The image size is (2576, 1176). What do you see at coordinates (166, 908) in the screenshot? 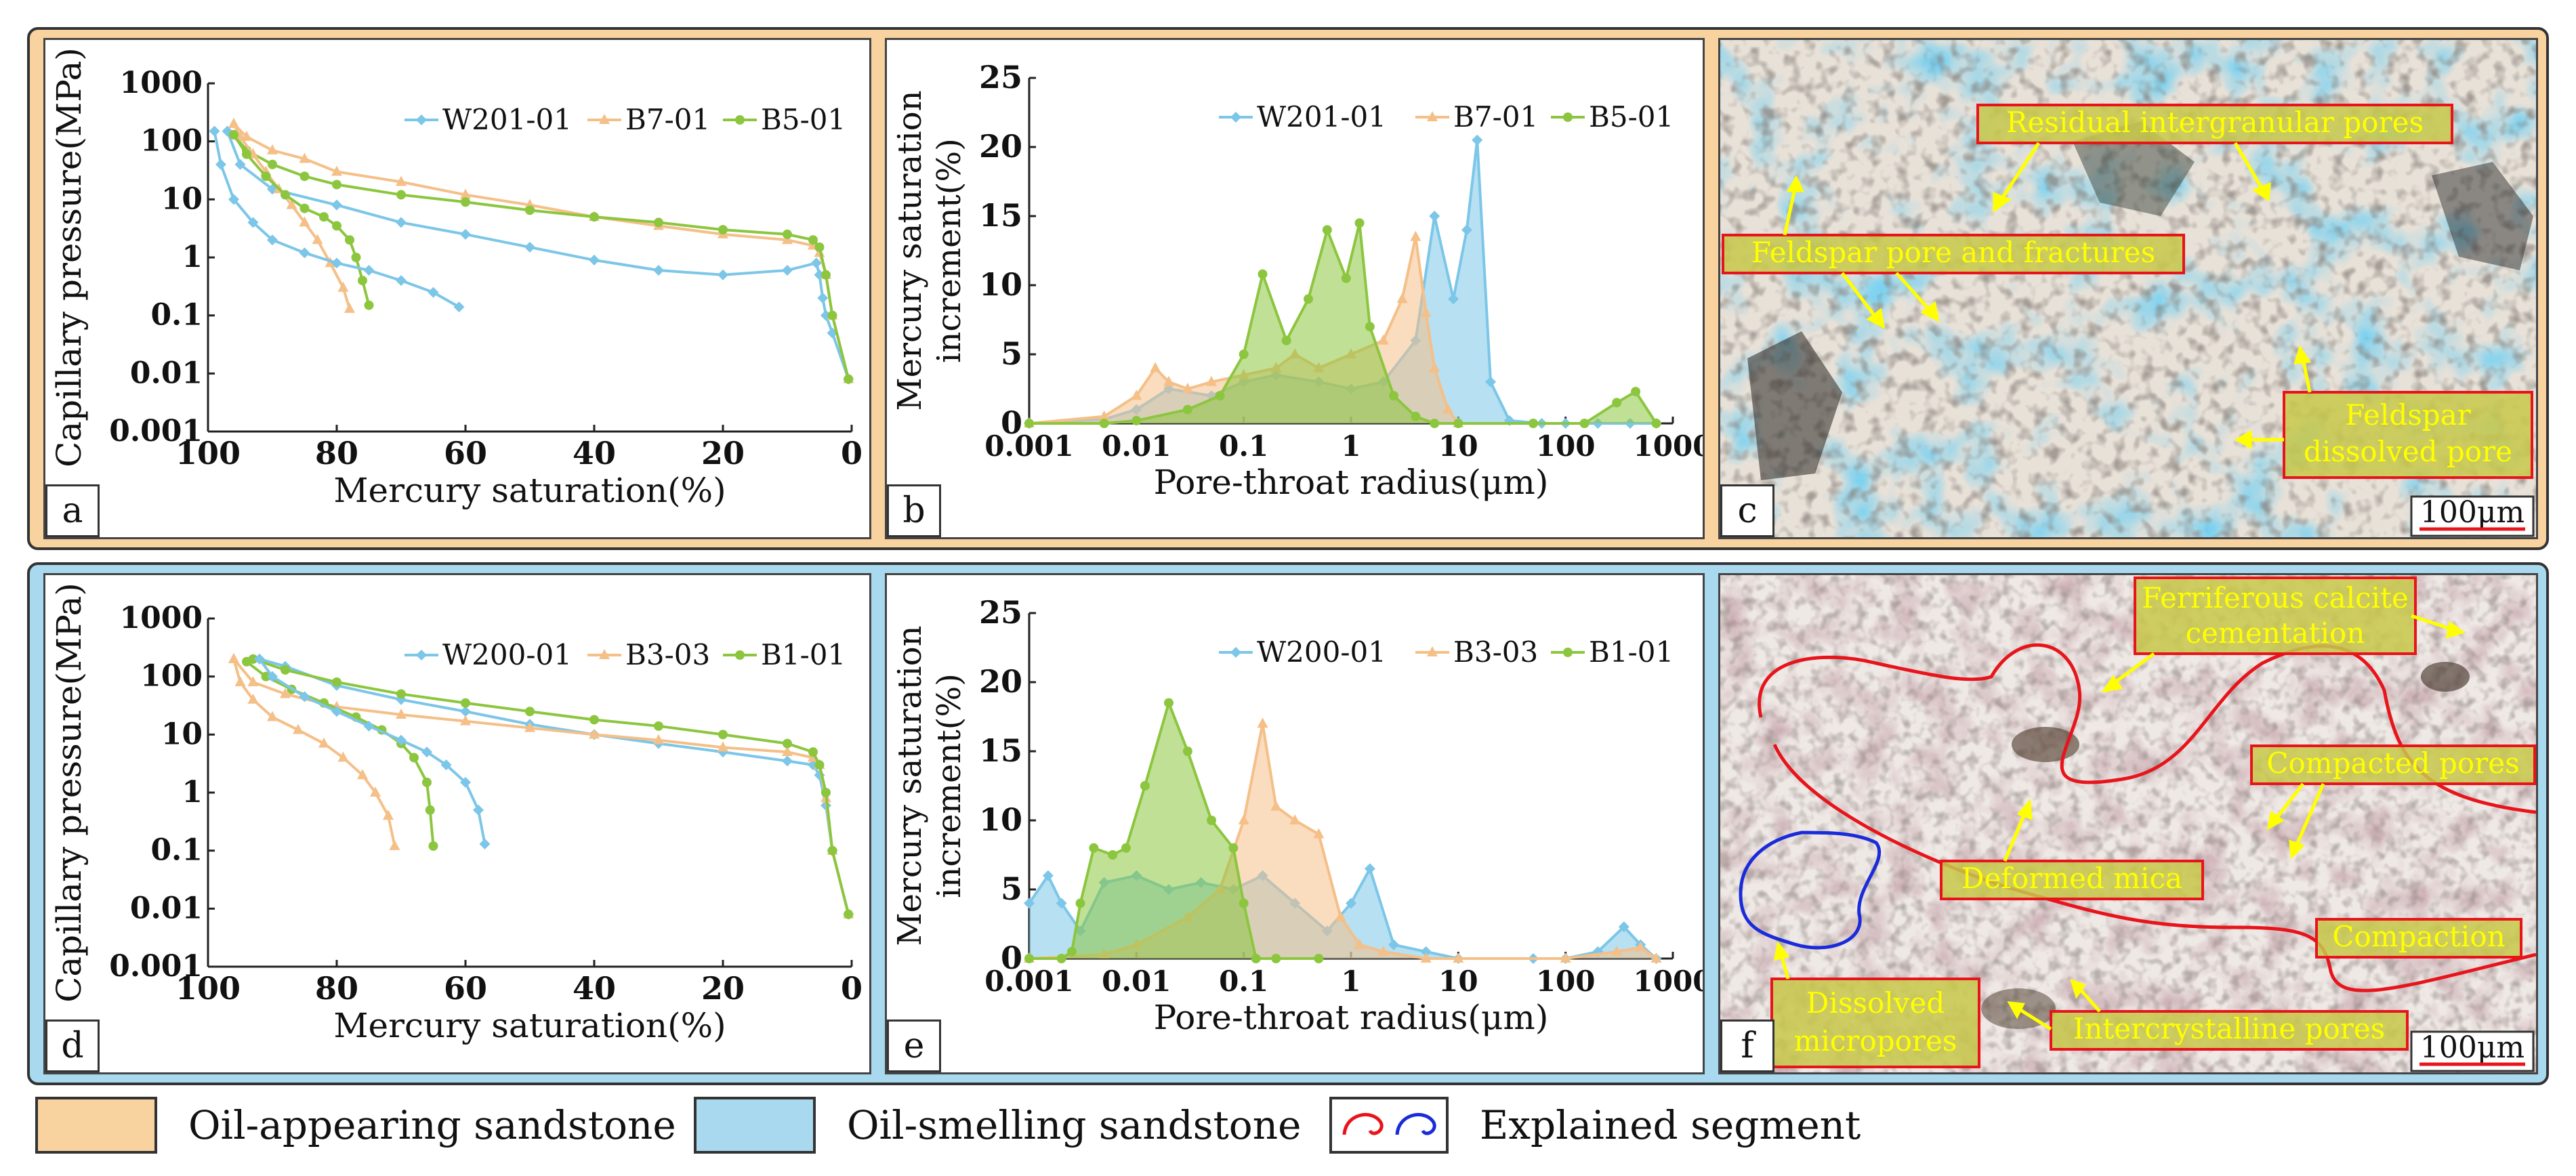
I see `y-tick-label: 0.01` at bounding box center [166, 908].